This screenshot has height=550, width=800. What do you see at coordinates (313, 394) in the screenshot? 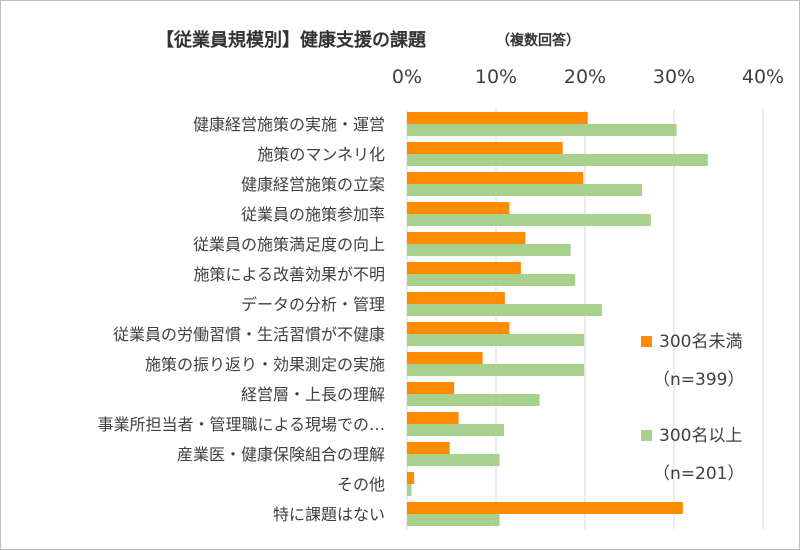
I see `category-label: 経営層・上長の理解` at bounding box center [313, 394].